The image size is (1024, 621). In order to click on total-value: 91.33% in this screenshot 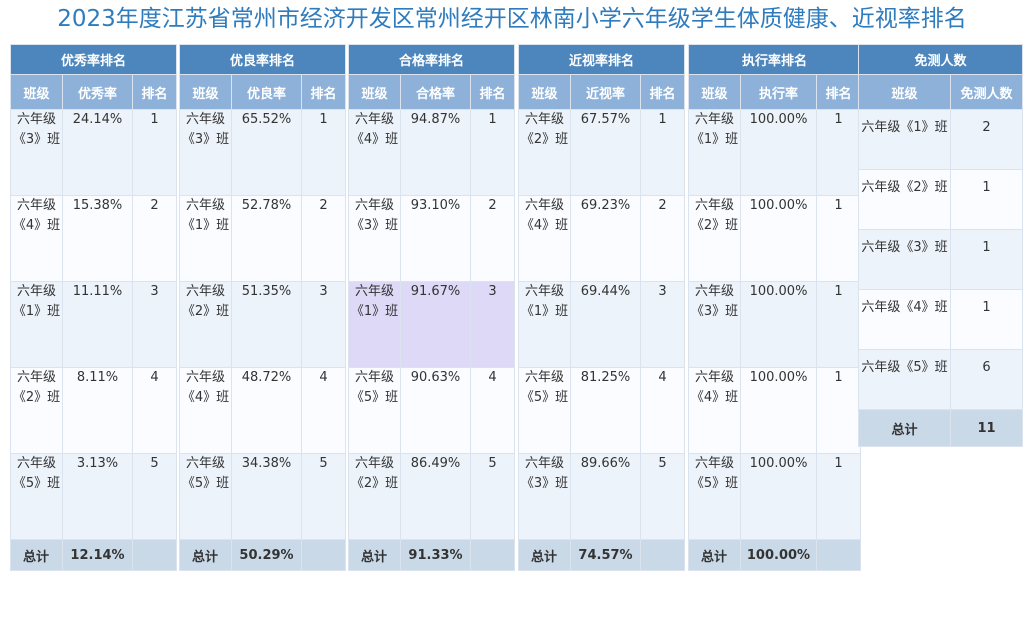, I will do `click(435, 555)`.